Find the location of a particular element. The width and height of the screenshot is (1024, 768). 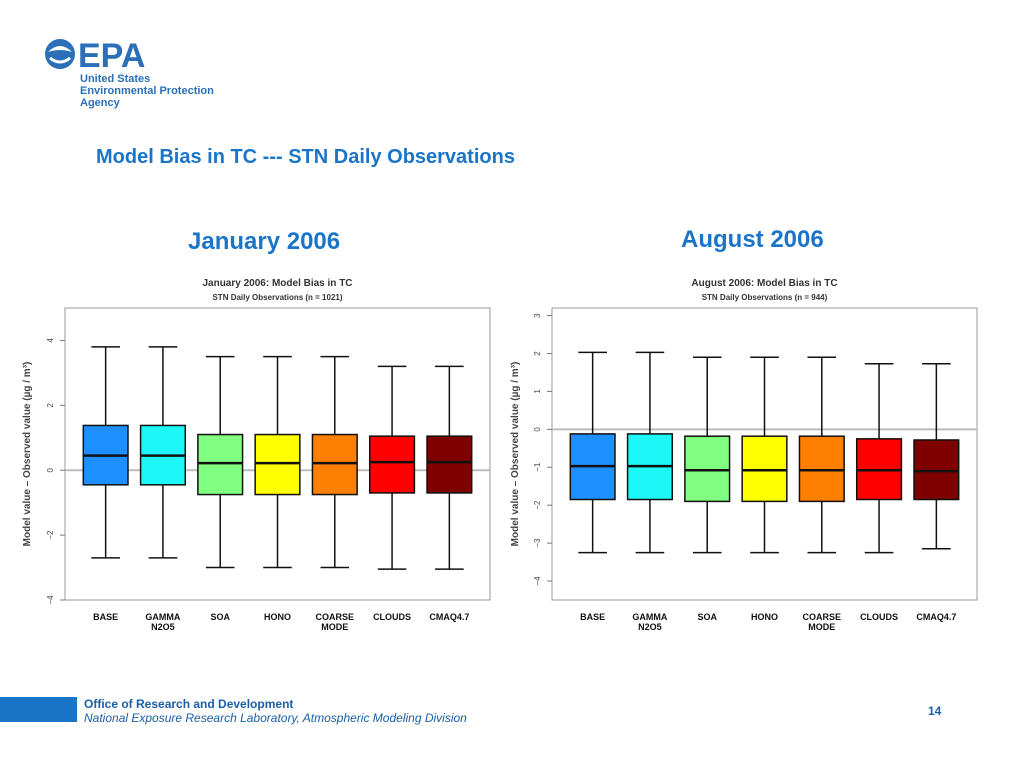

y-tick-label: 1 is located at coordinates (537, 391).